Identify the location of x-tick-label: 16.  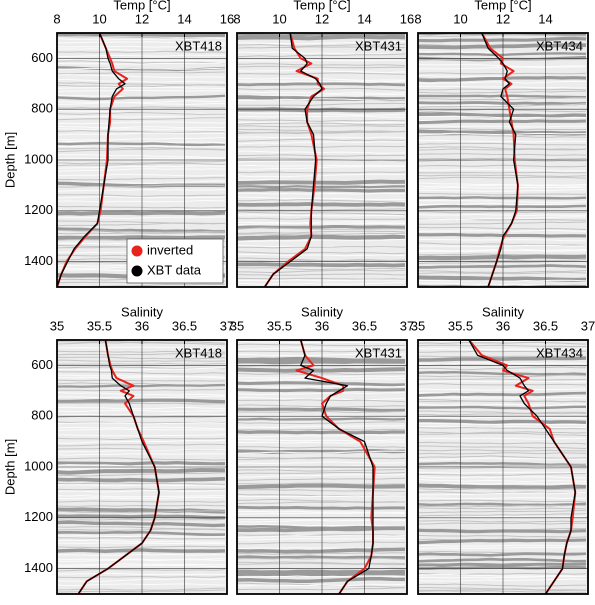
(227, 18).